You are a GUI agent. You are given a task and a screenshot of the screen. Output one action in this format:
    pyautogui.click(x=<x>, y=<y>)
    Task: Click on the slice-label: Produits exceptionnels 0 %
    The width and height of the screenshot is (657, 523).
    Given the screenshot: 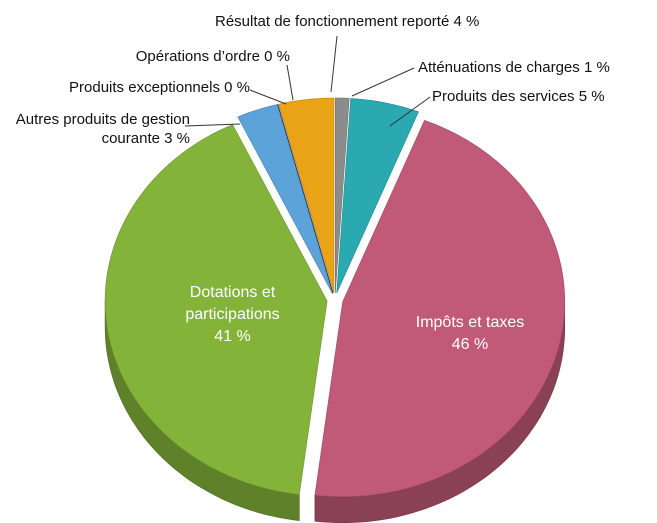 What is the action you would take?
    pyautogui.click(x=159, y=87)
    